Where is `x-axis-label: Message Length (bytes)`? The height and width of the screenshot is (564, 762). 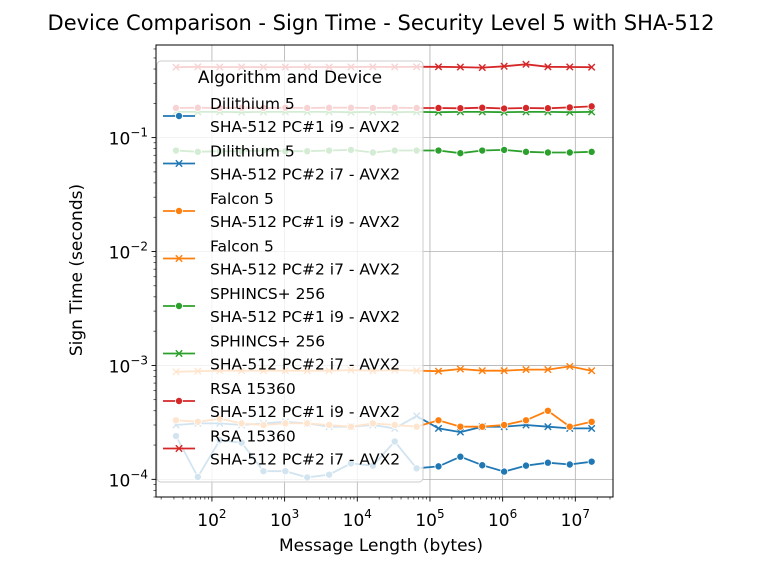
x-axis-label: Message Length (bytes) is located at coordinates (381, 546).